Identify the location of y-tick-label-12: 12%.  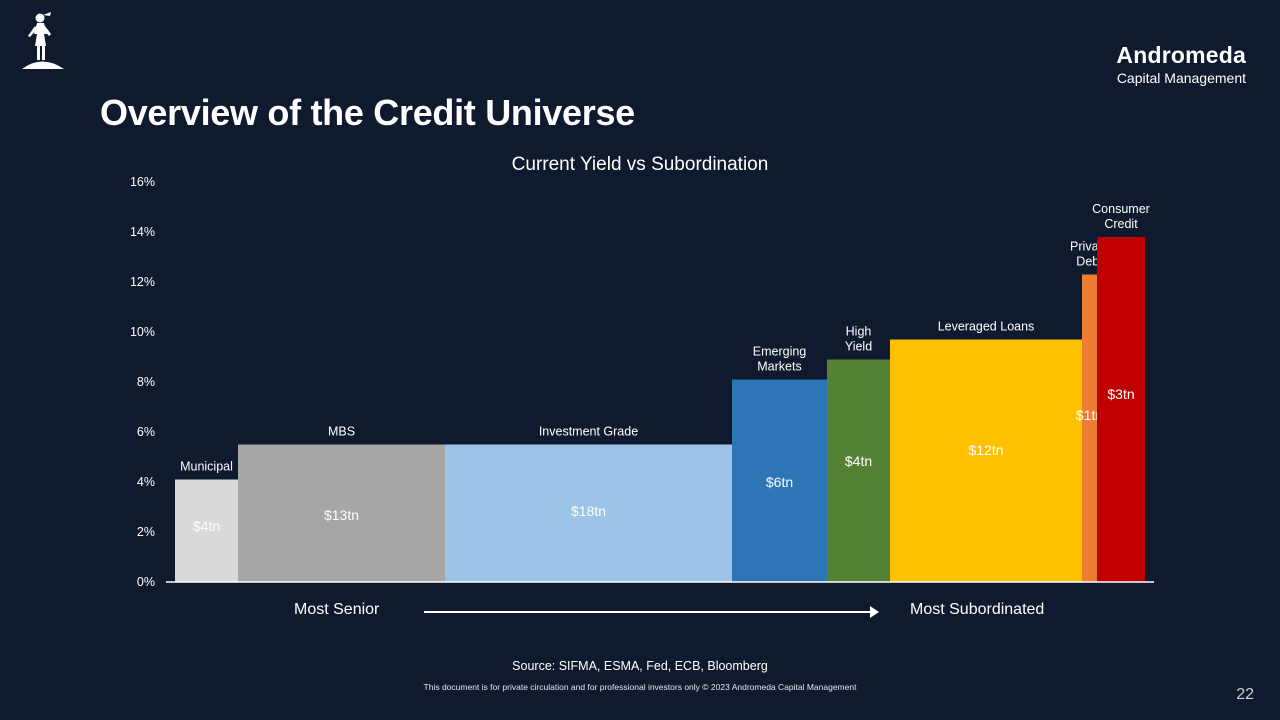
(142, 282).